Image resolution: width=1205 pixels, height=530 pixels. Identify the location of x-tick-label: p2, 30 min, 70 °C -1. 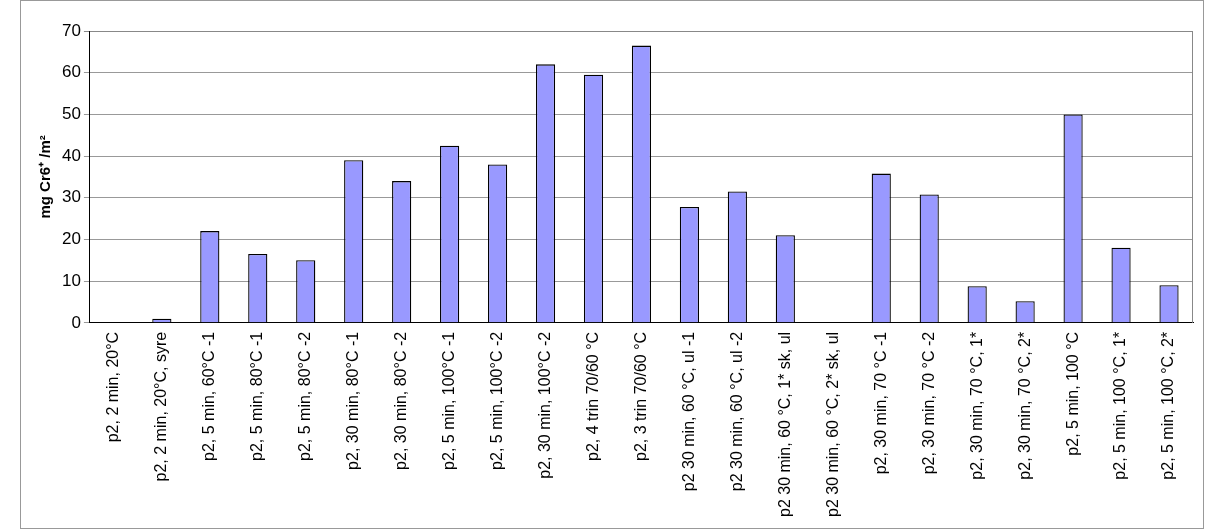
(880, 403).